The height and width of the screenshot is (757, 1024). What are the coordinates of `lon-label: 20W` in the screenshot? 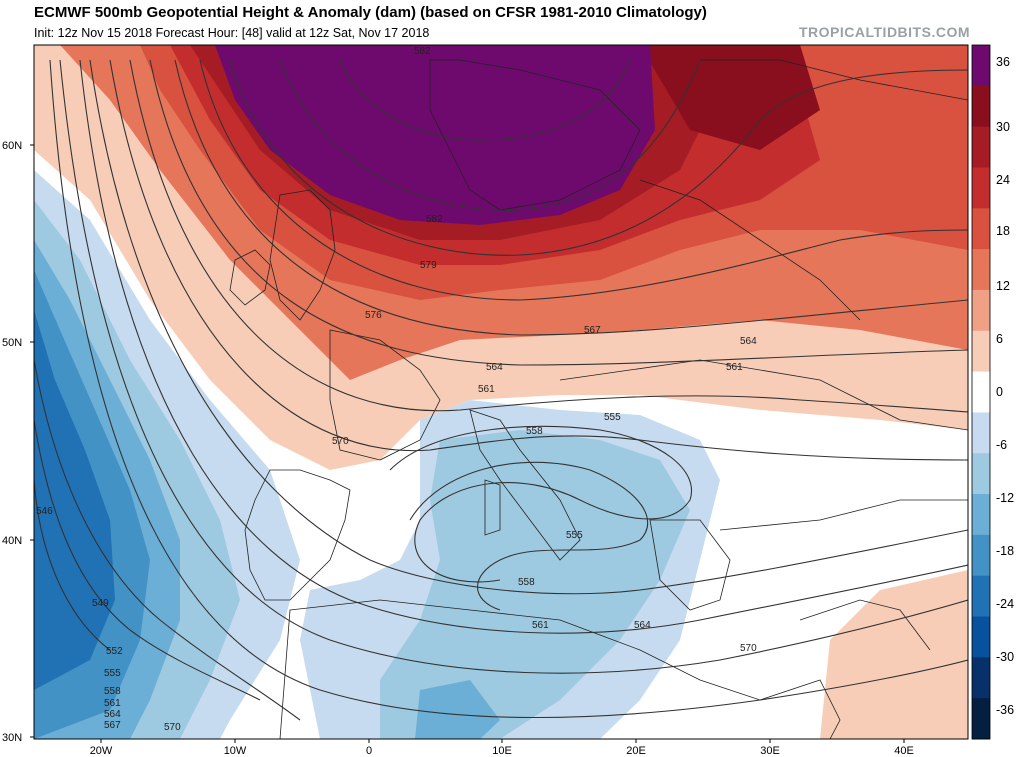 It's located at (101, 751).